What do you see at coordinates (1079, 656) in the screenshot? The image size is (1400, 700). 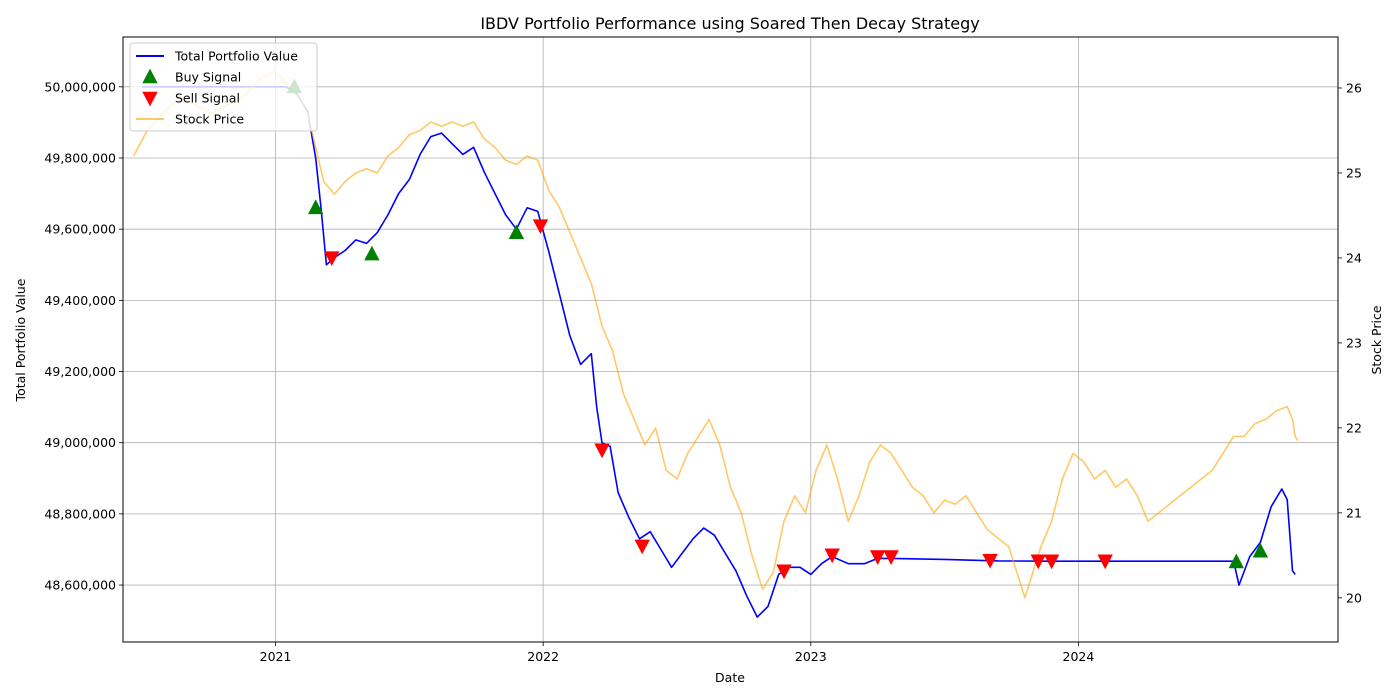 I see `x-tick-label: 2024` at bounding box center [1079, 656].